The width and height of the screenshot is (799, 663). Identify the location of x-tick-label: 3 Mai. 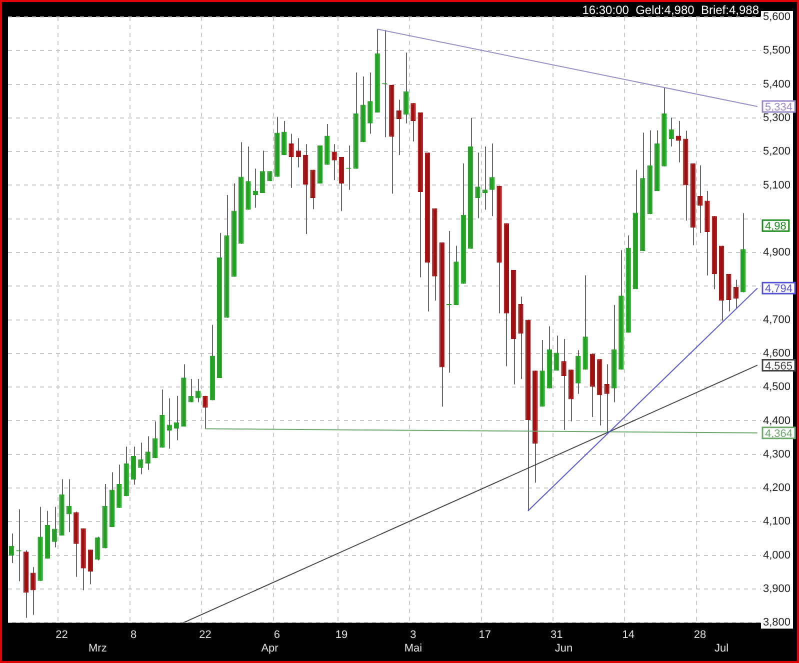
(413, 641).